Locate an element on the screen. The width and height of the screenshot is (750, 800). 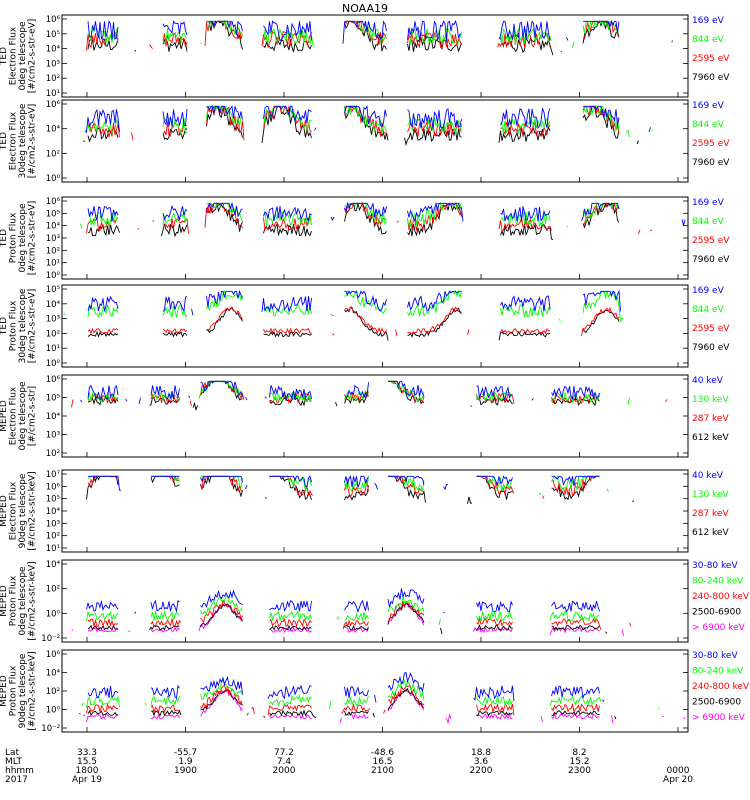
legend-label: 7960 eV is located at coordinates (711, 163).